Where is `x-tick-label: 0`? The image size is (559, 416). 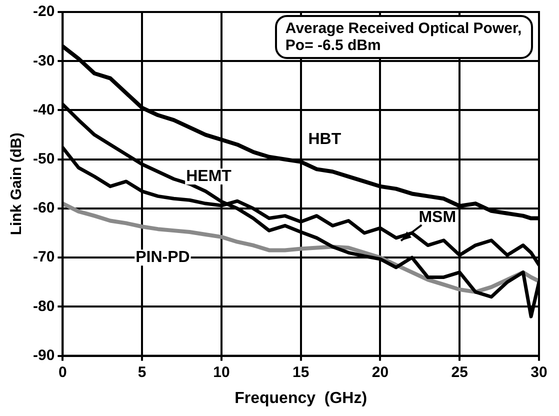
x-tick-label: 0 is located at coordinates (62, 372).